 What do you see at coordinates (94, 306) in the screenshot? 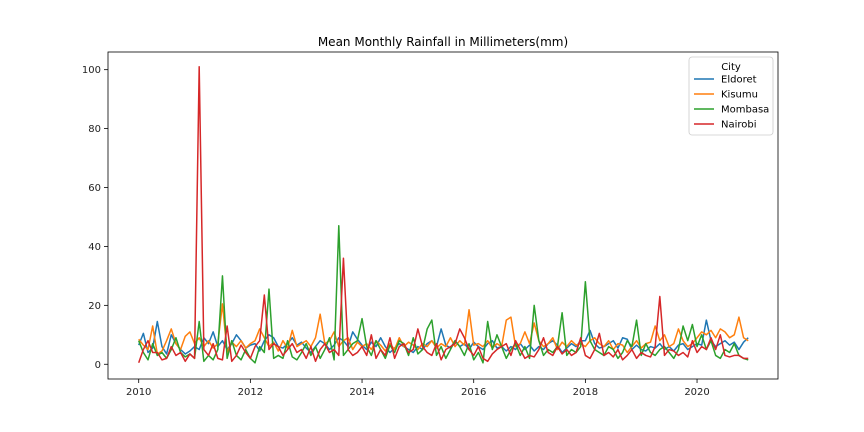
I see `y-tick-label-20: 20` at bounding box center [94, 306].